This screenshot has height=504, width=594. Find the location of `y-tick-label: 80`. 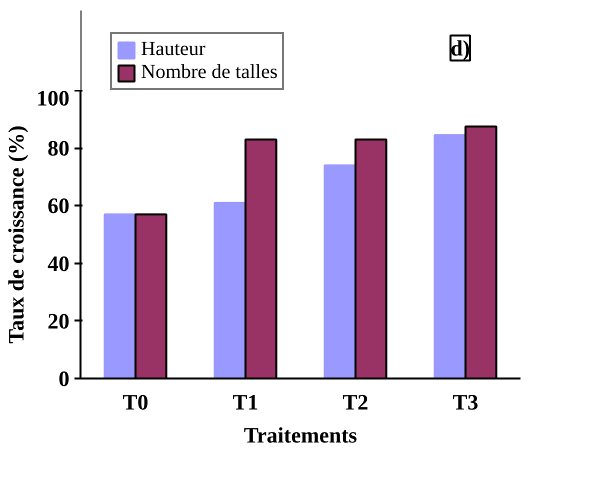

y-tick-label: 80 is located at coordinates (59, 148).